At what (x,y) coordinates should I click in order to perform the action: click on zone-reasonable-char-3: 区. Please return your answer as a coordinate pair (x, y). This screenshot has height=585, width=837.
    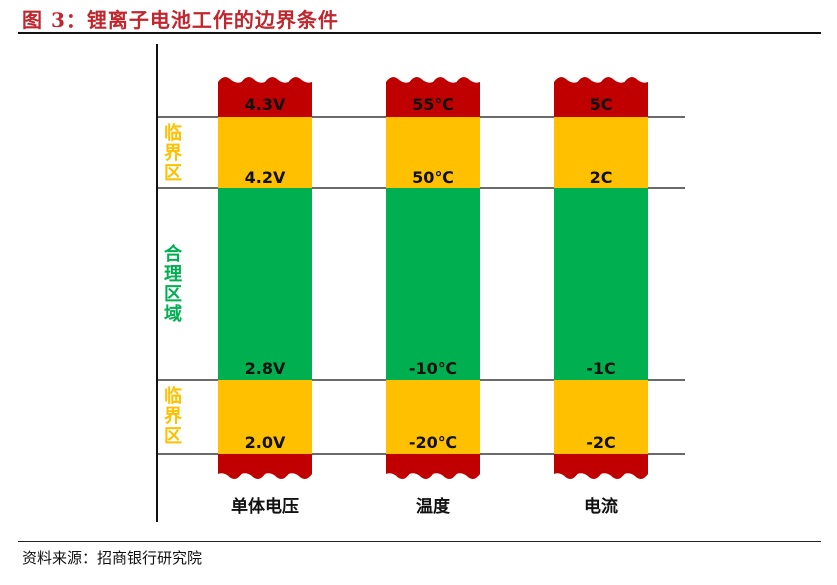
    Looking at the image, I should click on (173, 294).